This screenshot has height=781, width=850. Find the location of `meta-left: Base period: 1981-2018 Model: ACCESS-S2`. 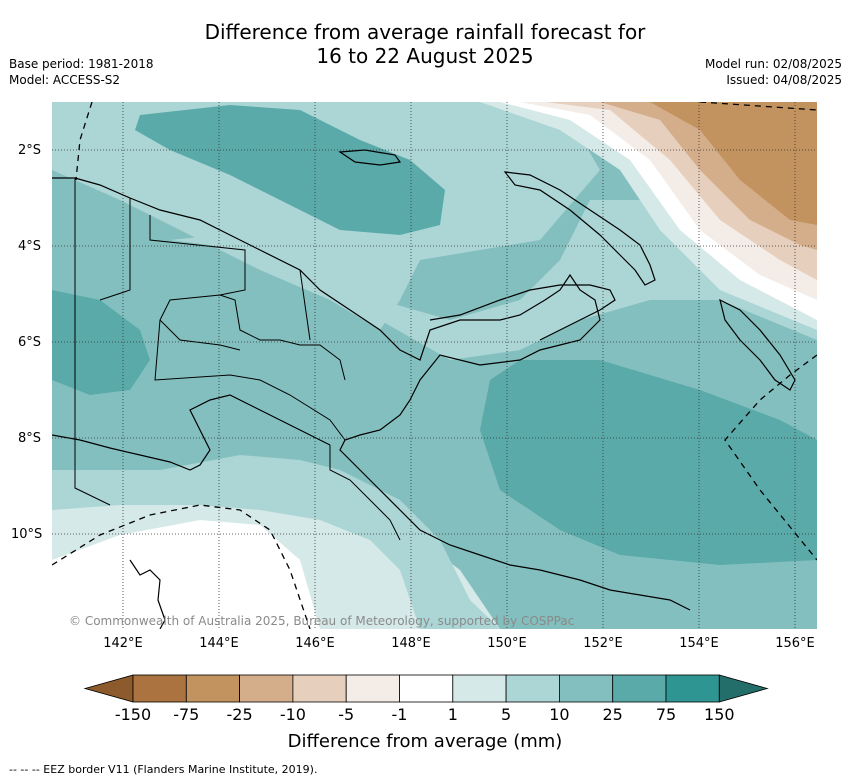

meta-left: Base period: 1981-2018 Model: ACCESS-S2 is located at coordinates (81, 72).